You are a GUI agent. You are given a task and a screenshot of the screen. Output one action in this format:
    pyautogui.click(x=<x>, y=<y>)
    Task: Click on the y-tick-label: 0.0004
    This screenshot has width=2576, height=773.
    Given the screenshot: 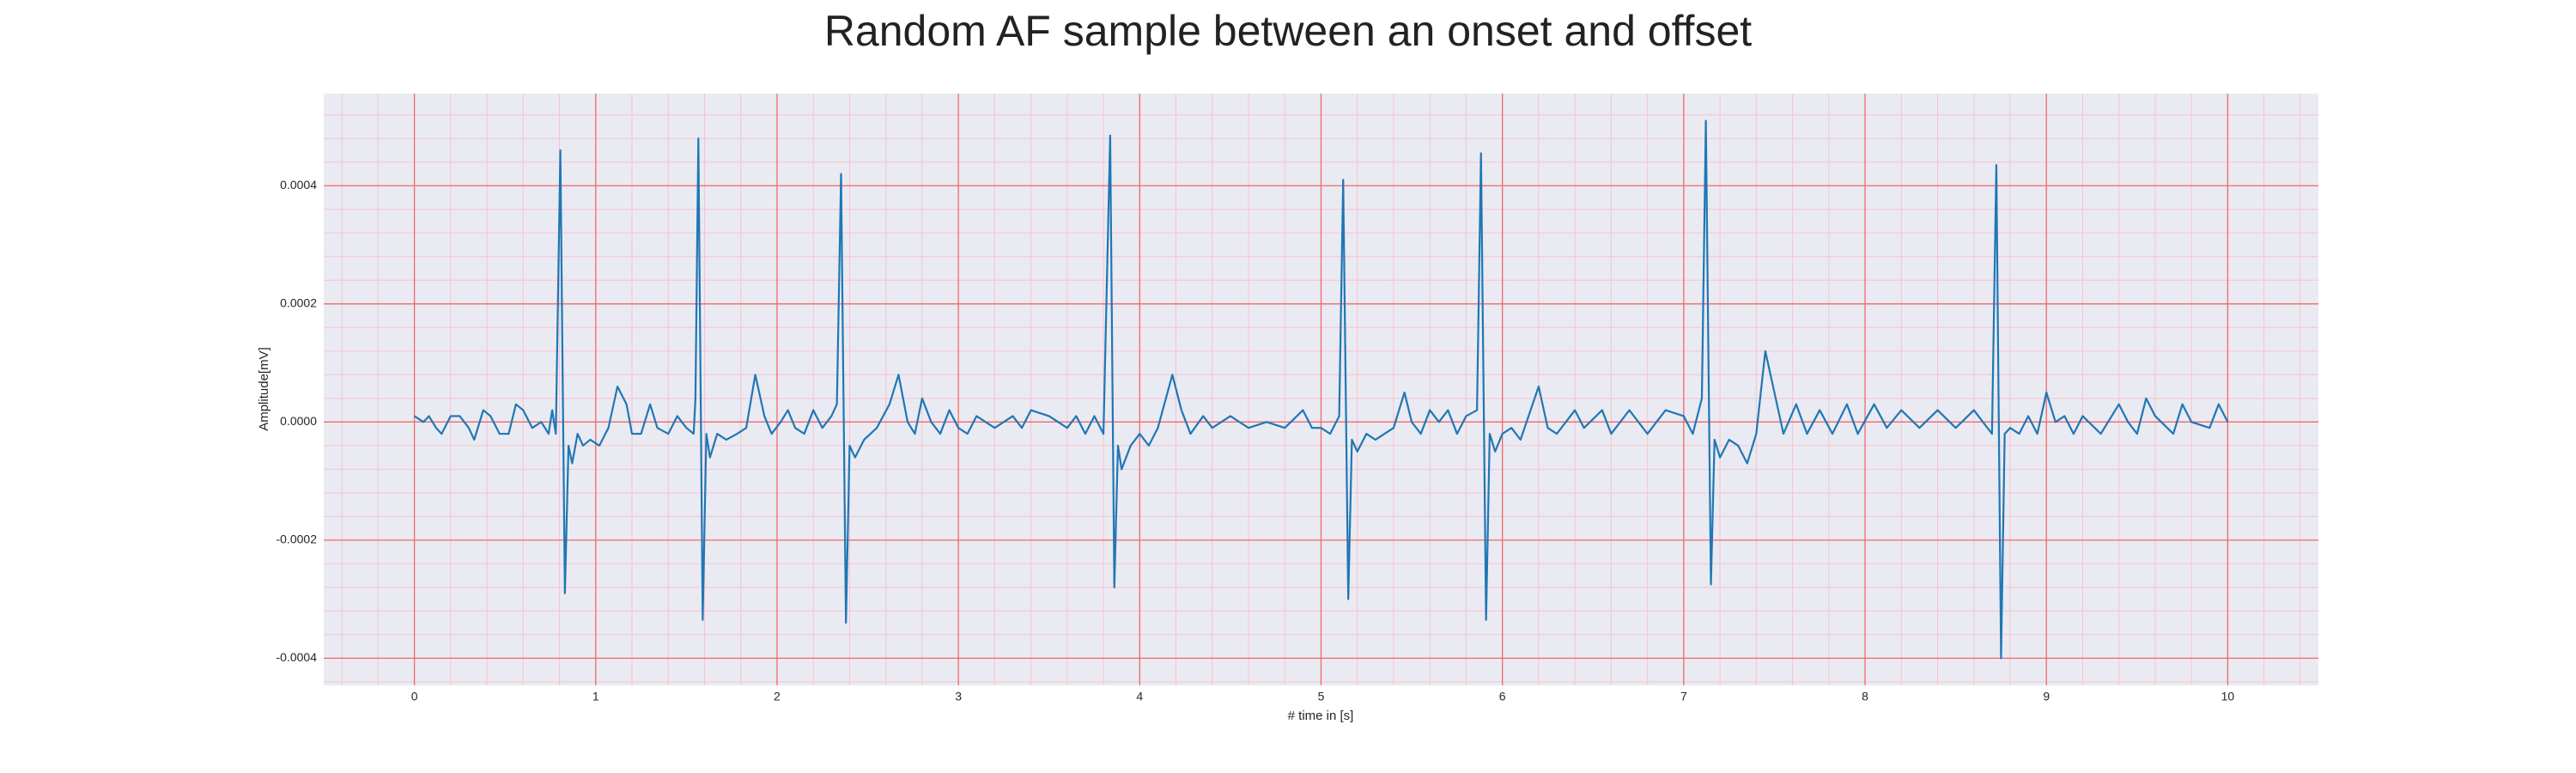 What is the action you would take?
    pyautogui.click(x=298, y=185)
    